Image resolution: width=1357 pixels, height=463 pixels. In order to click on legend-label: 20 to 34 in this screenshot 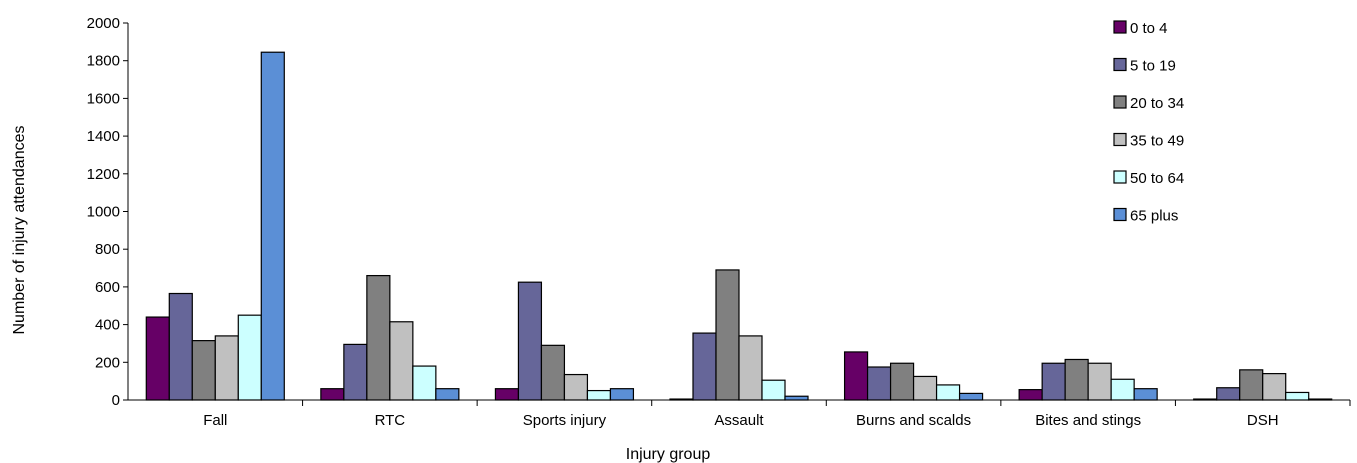, I will do `click(1157, 103)`.